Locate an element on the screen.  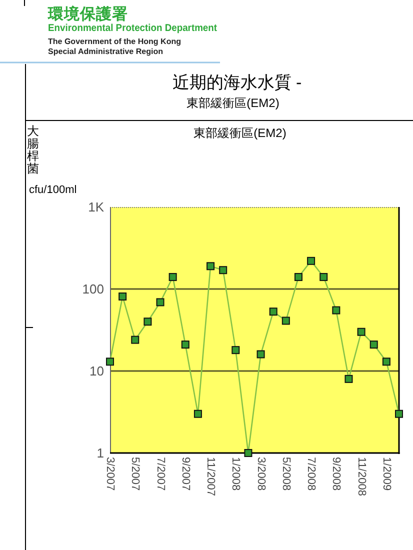
text: 東部緩衝區(EM2) is located at coordinates (240, 133).